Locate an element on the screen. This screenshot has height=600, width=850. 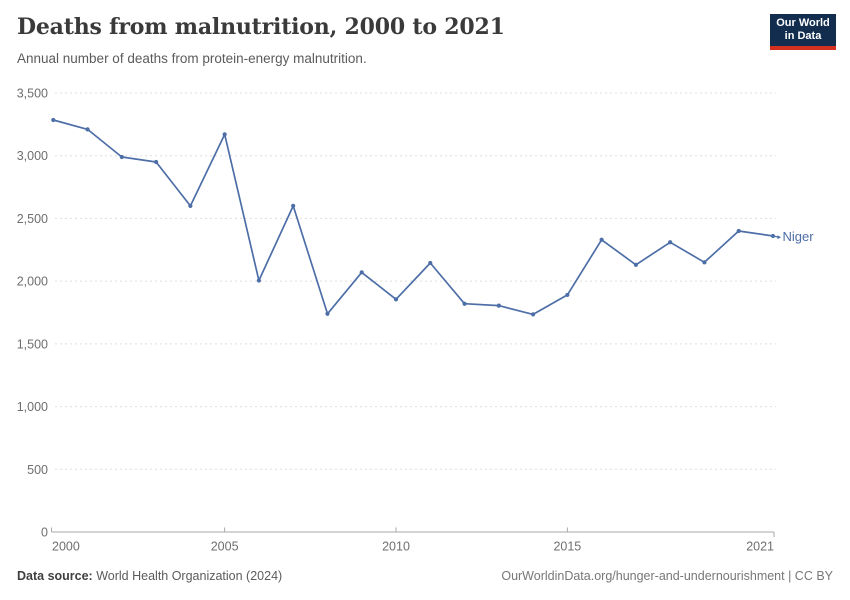
x-tick-label: 2000 is located at coordinates (66, 547).